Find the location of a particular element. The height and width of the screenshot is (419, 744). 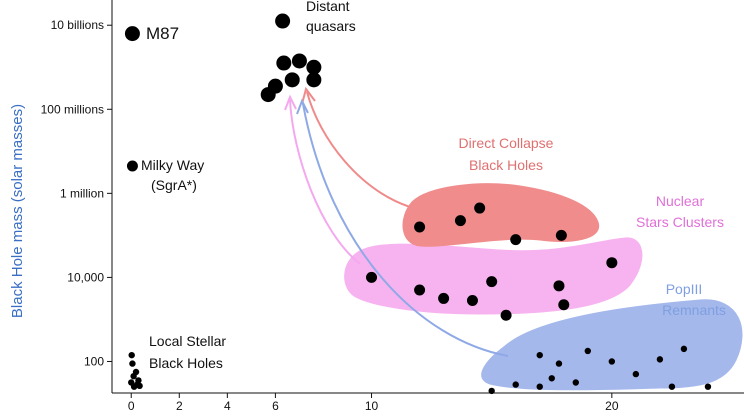

label-nsc-1: Nuclear is located at coordinates (680, 201).